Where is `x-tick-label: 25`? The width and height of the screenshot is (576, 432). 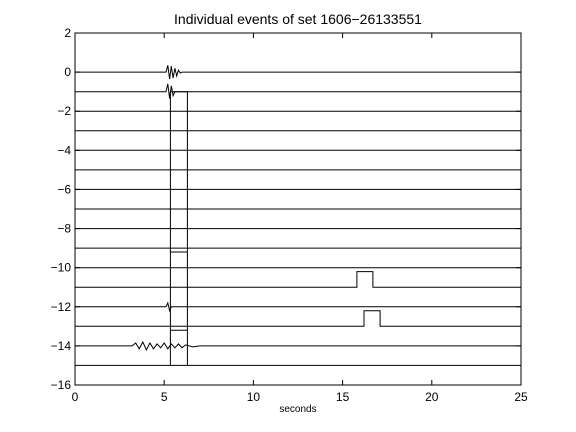 x-tick-label: 25 is located at coordinates (521, 397).